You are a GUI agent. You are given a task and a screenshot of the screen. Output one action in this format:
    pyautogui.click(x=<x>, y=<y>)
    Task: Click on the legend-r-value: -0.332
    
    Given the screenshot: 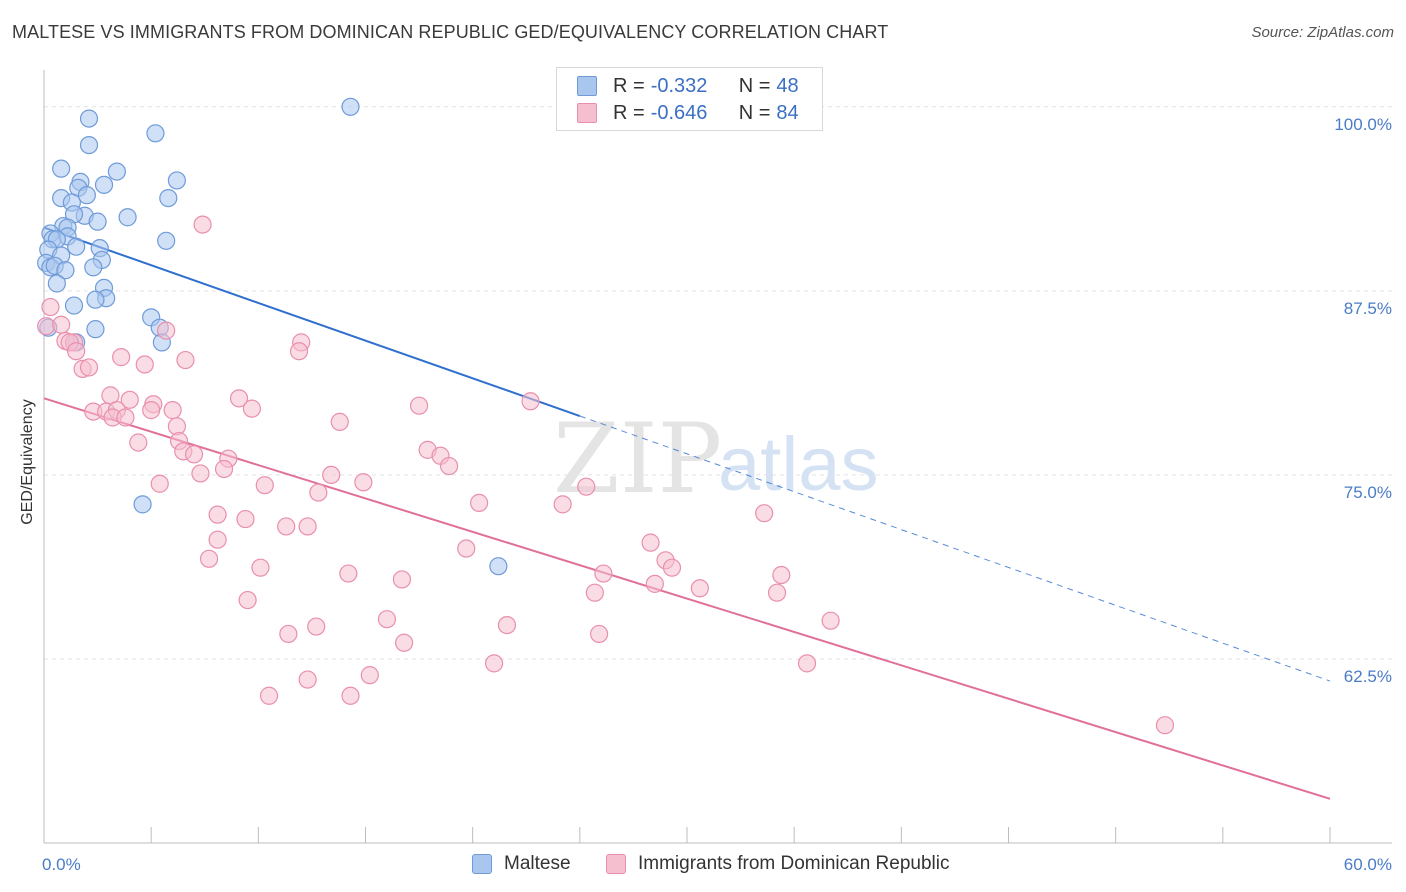 What is the action you would take?
    pyautogui.click(x=679, y=85)
    